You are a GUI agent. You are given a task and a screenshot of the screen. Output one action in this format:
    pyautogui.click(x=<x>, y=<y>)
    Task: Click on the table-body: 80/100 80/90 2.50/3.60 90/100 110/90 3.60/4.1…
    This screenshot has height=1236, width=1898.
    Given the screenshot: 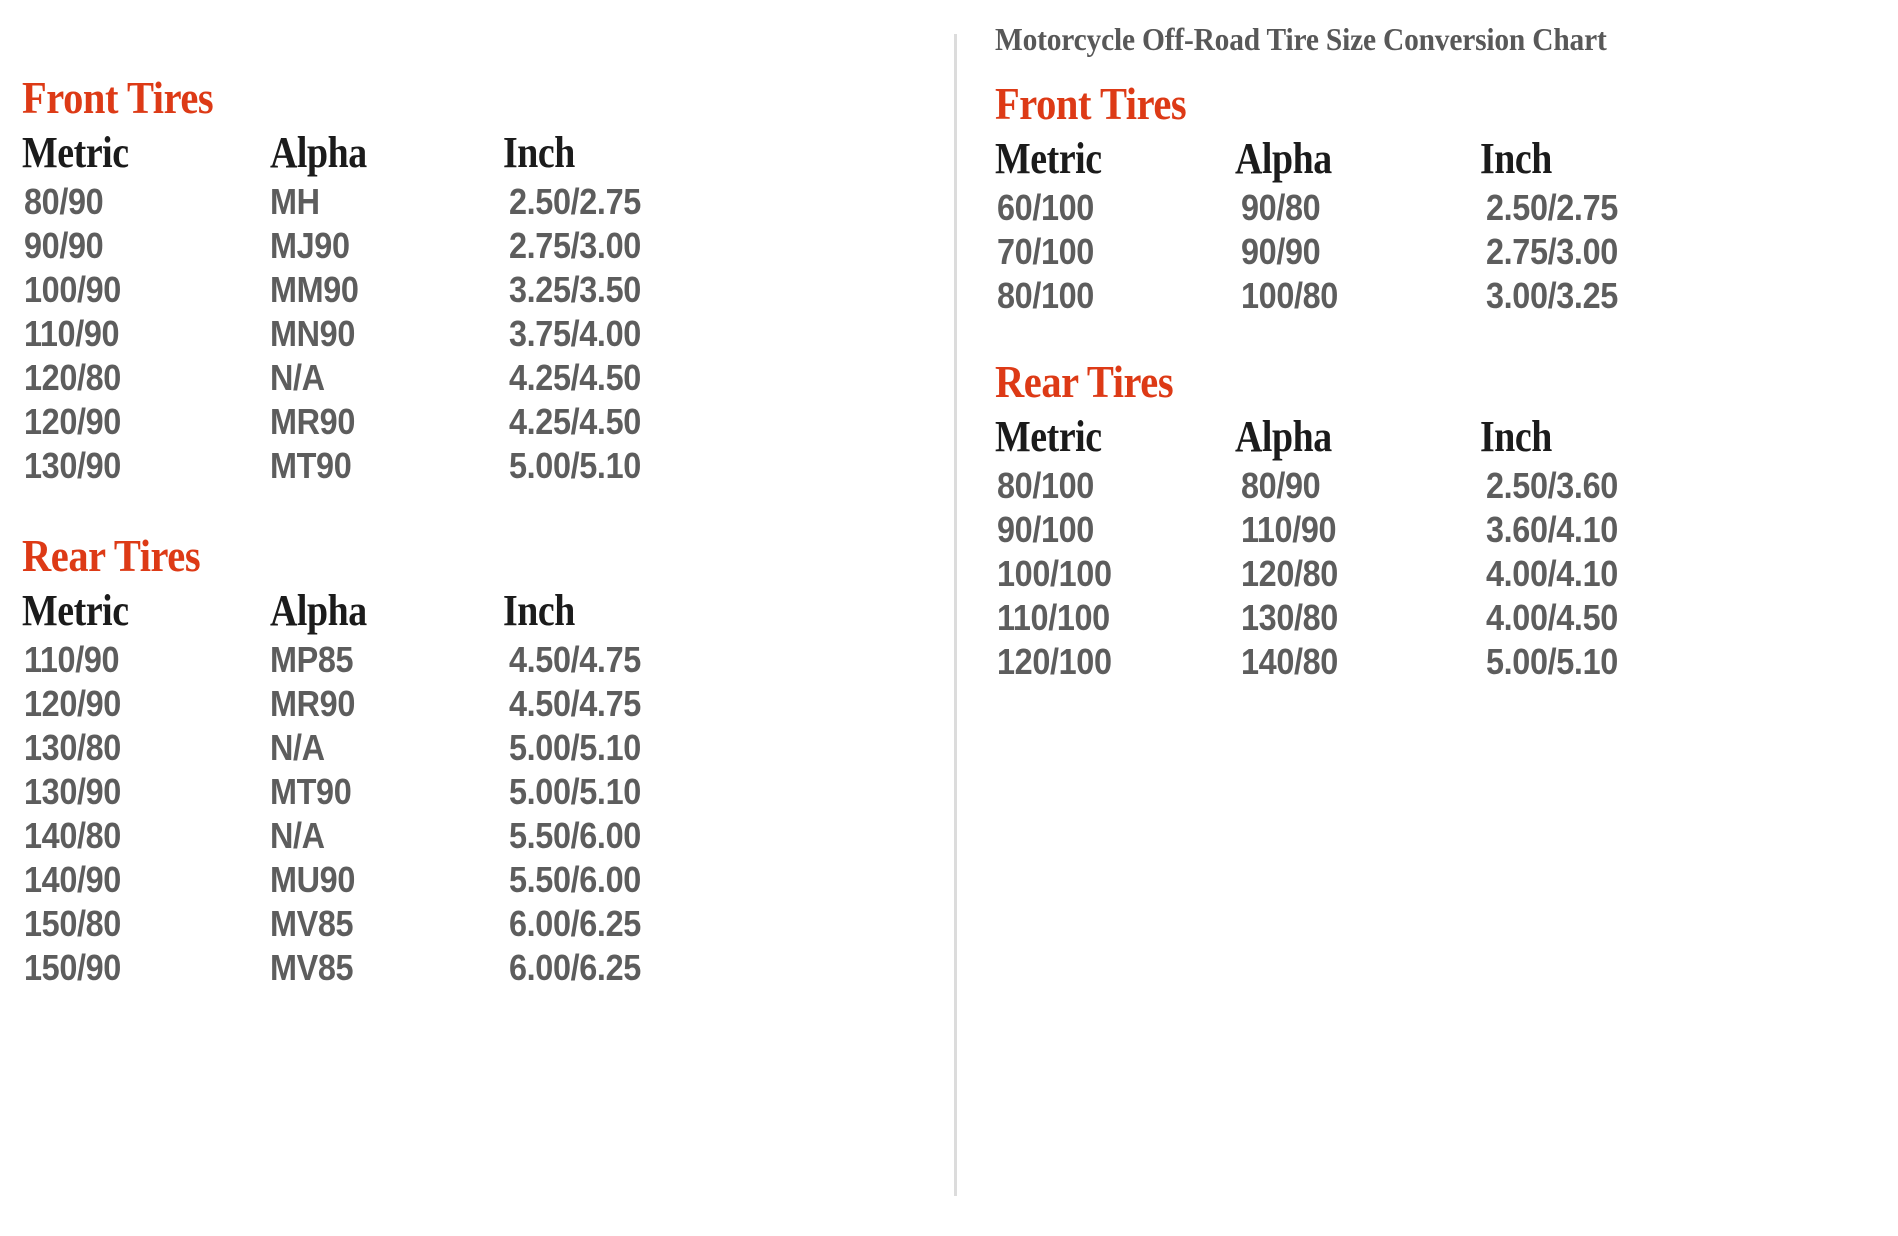 What is the action you would take?
    pyautogui.click(x=1355, y=574)
    